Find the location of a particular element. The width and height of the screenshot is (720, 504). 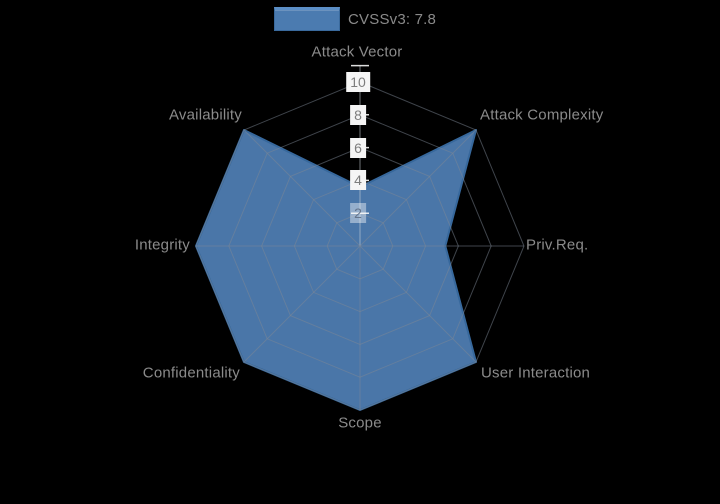

radial-tick-label-10: 10 is located at coordinates (358, 82).